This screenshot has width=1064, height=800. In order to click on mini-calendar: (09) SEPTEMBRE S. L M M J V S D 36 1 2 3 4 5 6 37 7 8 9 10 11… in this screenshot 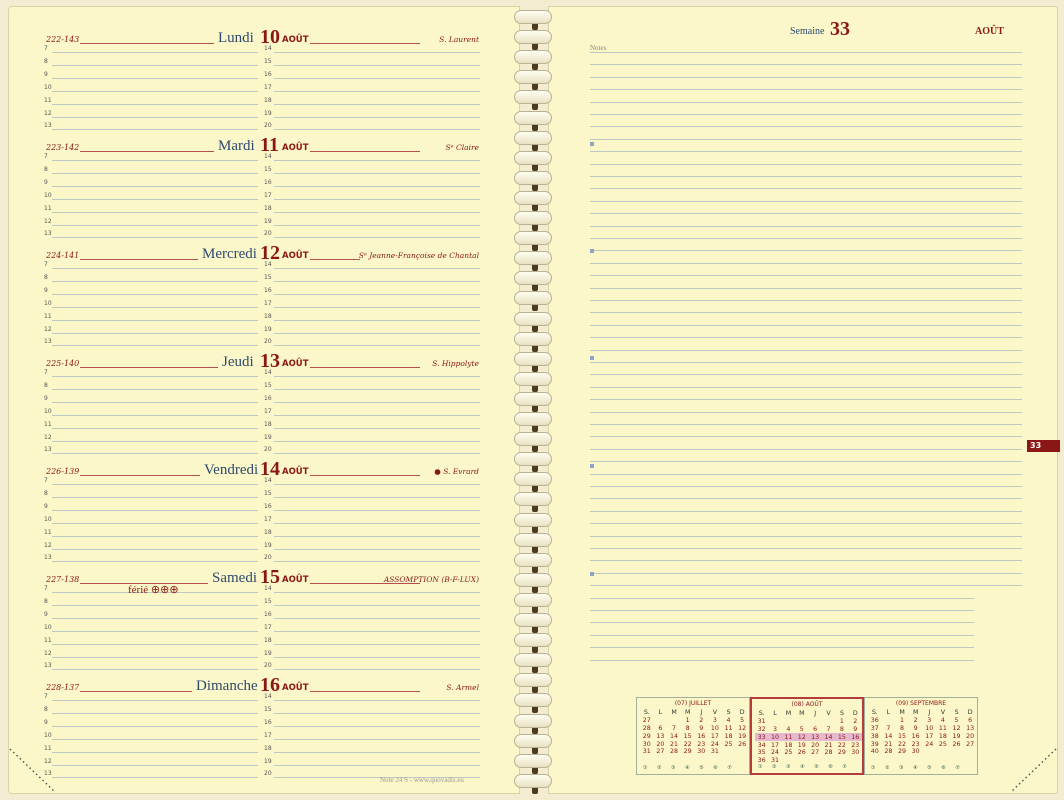, I will do `click(921, 736)`.